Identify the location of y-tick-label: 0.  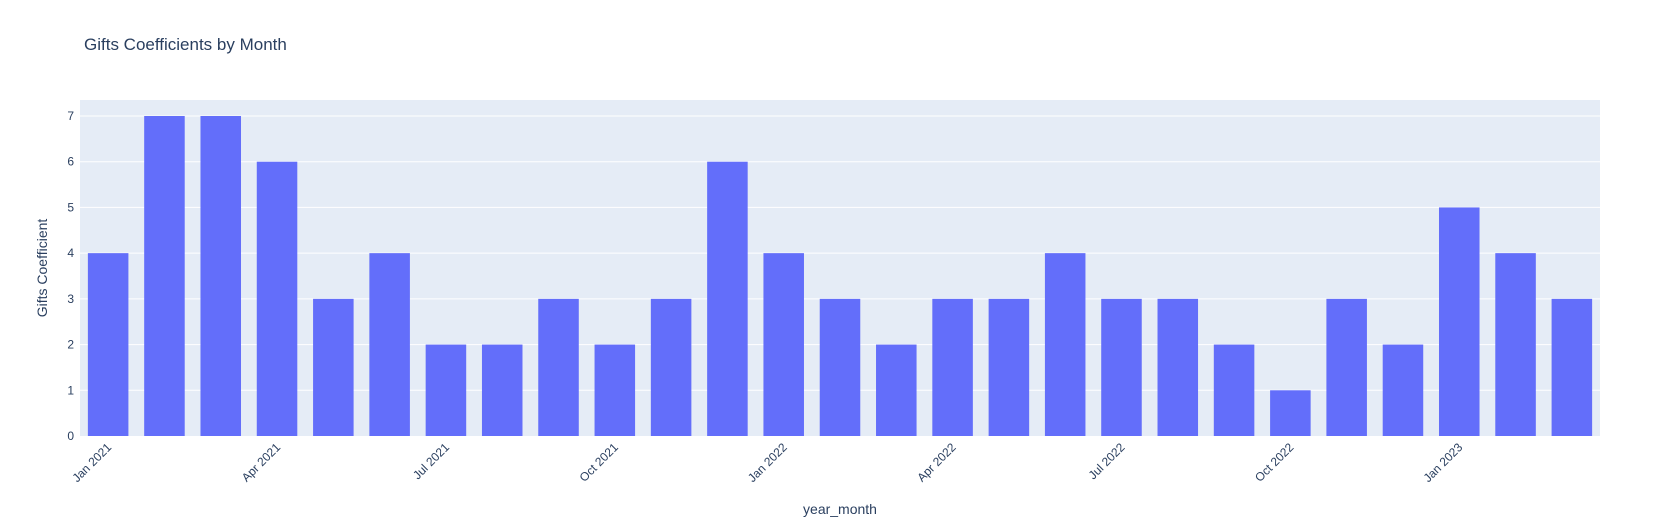
(70, 436).